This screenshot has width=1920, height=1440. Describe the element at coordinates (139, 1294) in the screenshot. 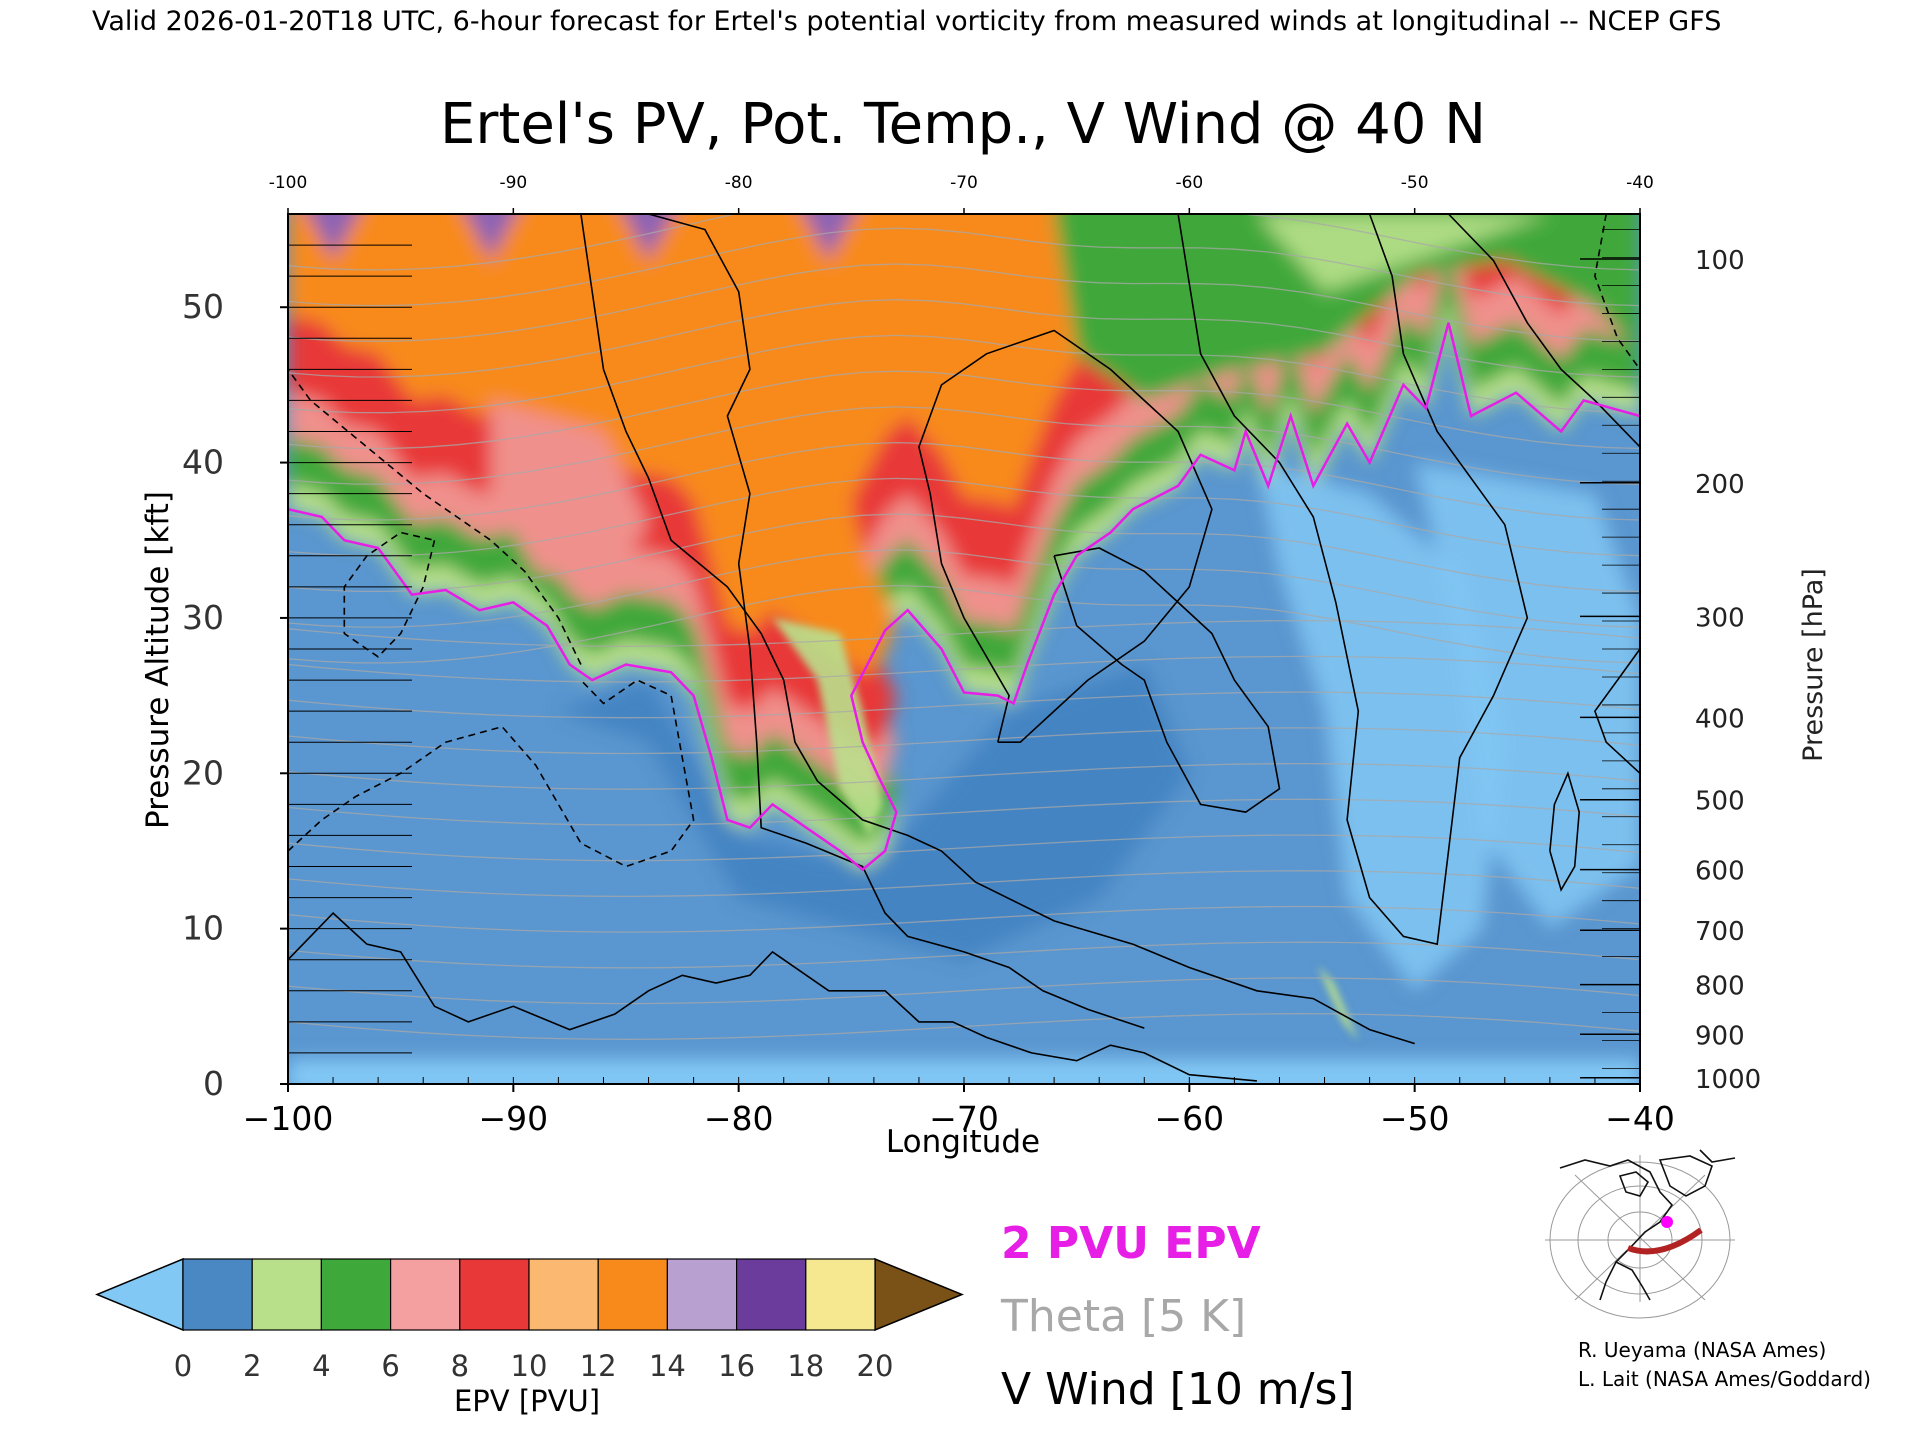

I see `colorbar-under-arrow` at that location.